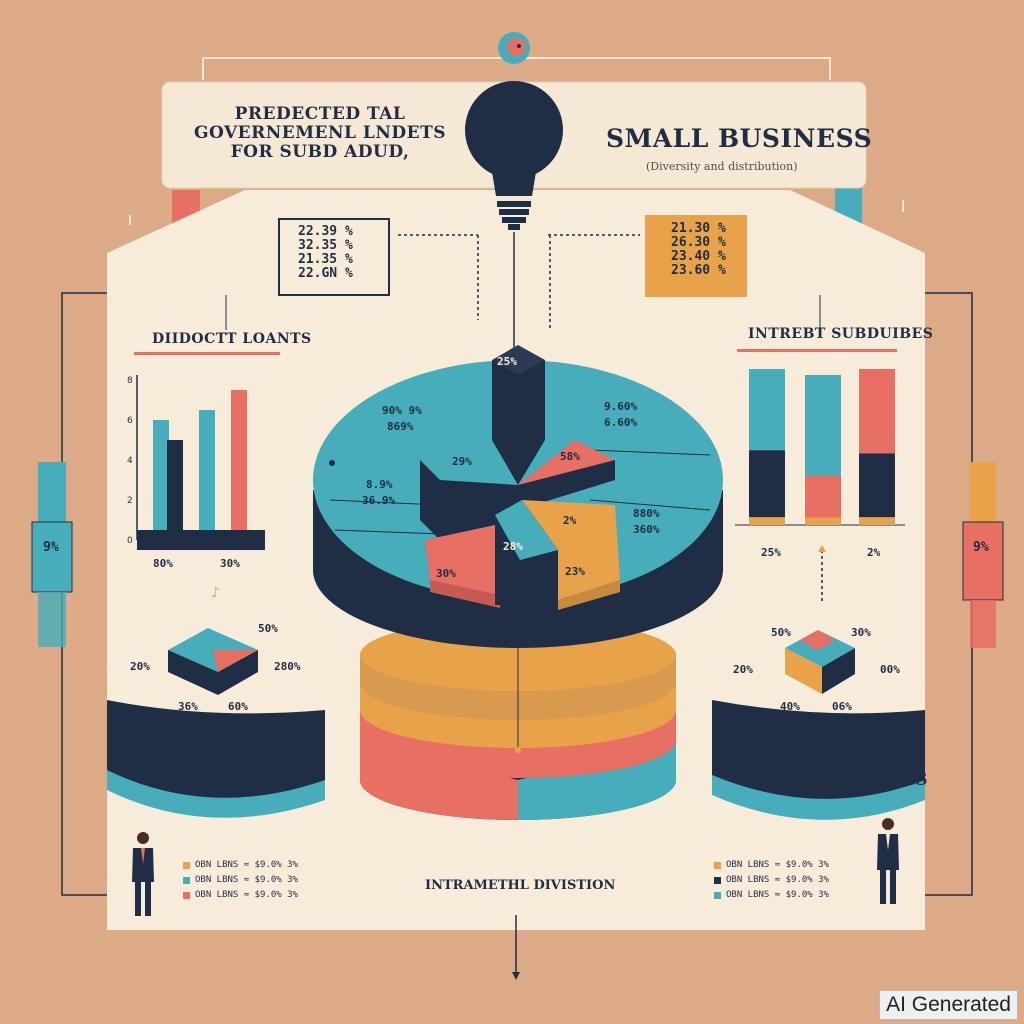 Image resolution: width=1024 pixels, height=1024 pixels. I want to click on y-tick-label: 2, so click(130, 501).